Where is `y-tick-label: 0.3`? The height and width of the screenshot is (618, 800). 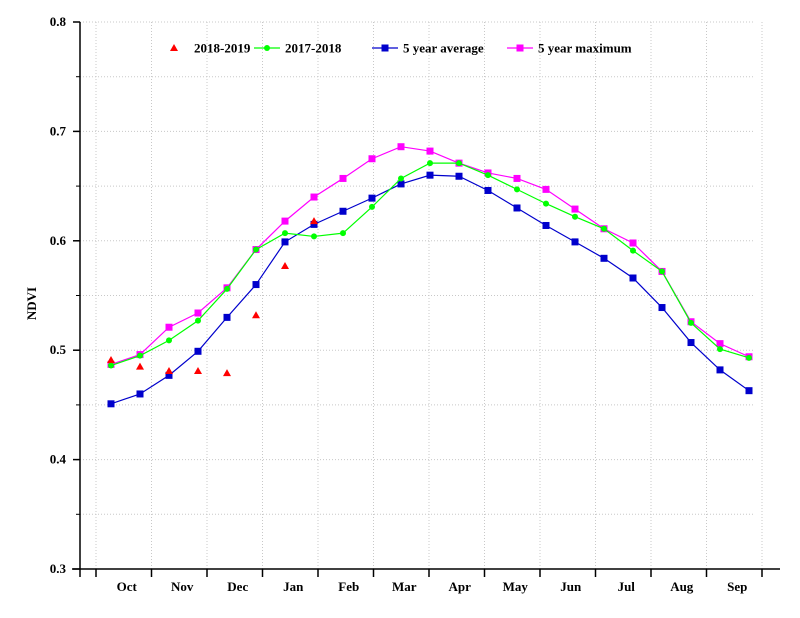 y-tick-label: 0.3 is located at coordinates (58, 568).